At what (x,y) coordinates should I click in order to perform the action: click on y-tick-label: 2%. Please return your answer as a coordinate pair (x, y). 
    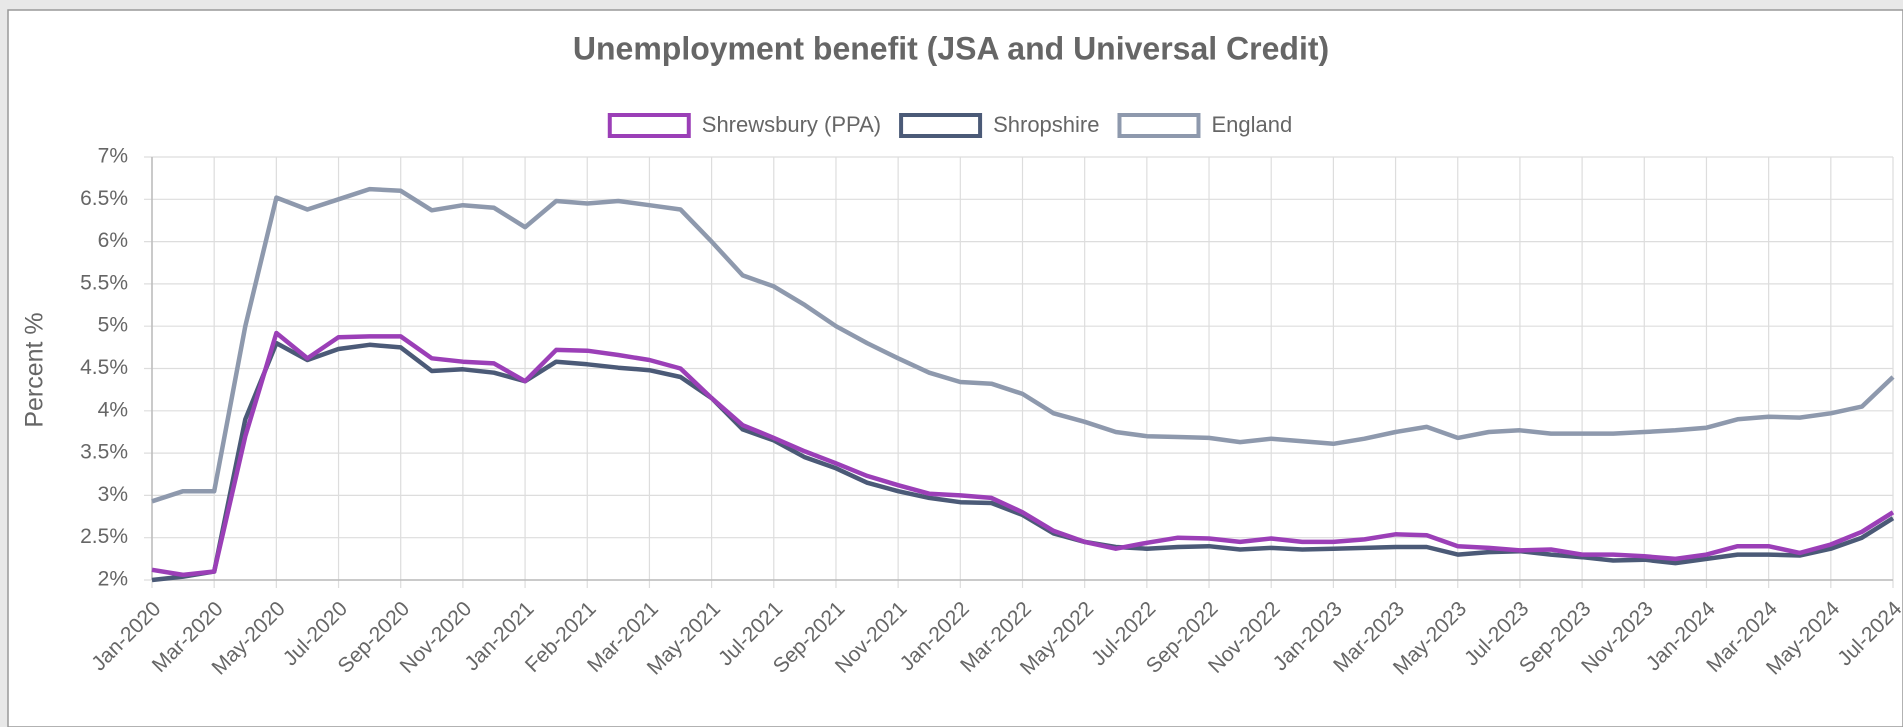
    Looking at the image, I should click on (113, 579).